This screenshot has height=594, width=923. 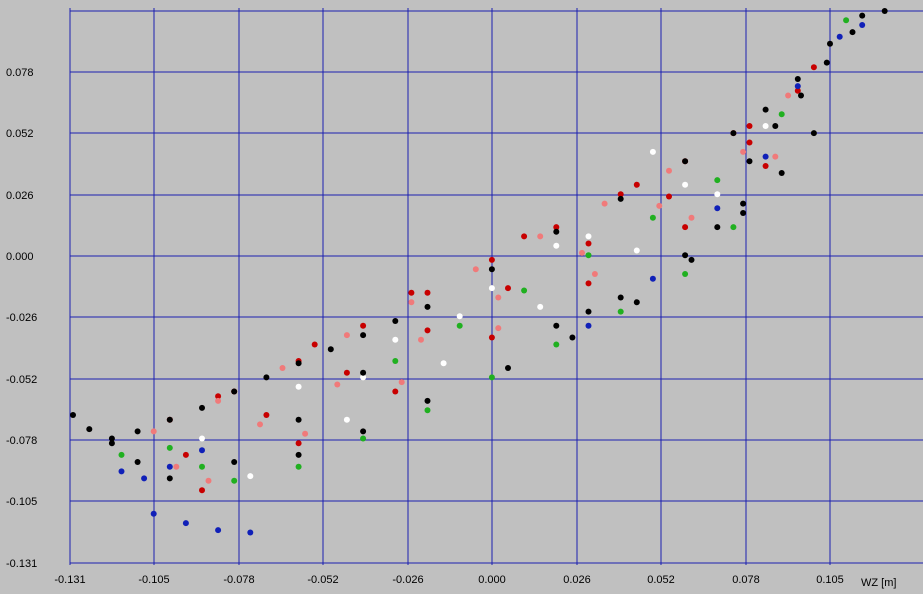 What do you see at coordinates (153, 580) in the screenshot?
I see `x-tick-label: -0.105` at bounding box center [153, 580].